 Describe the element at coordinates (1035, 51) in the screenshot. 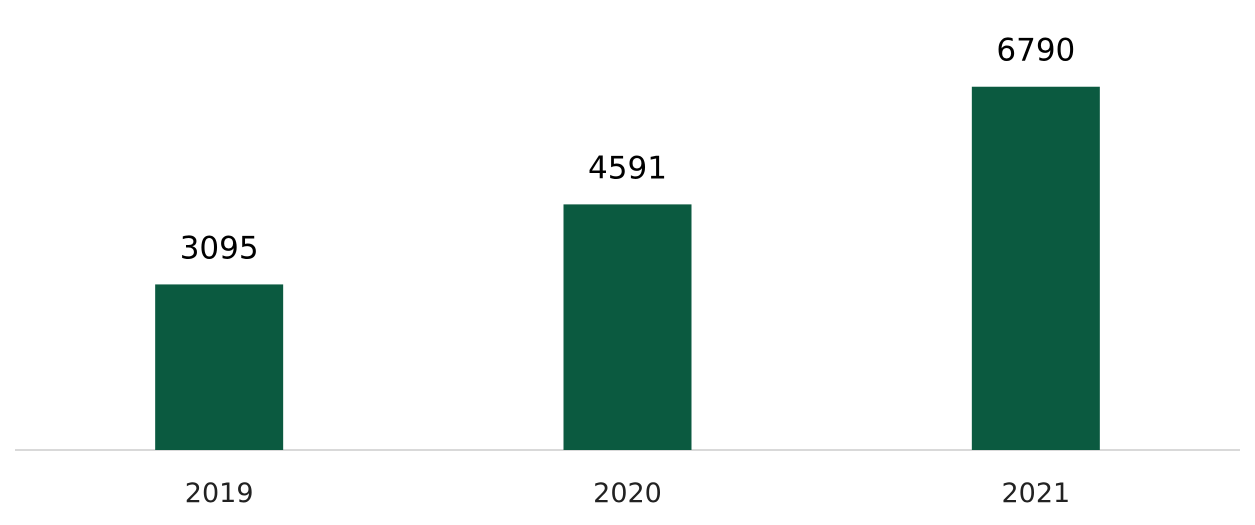

I see `data-label-2021: 6790` at that location.